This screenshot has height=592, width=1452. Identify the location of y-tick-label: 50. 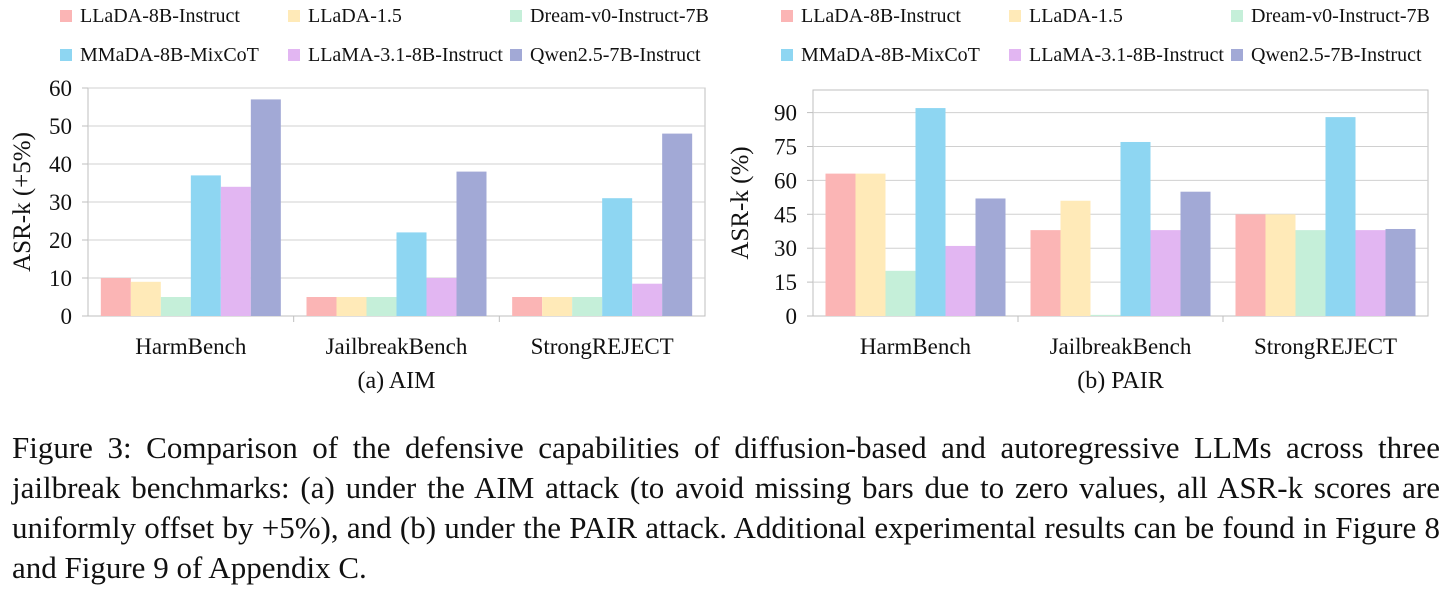
(60, 126).